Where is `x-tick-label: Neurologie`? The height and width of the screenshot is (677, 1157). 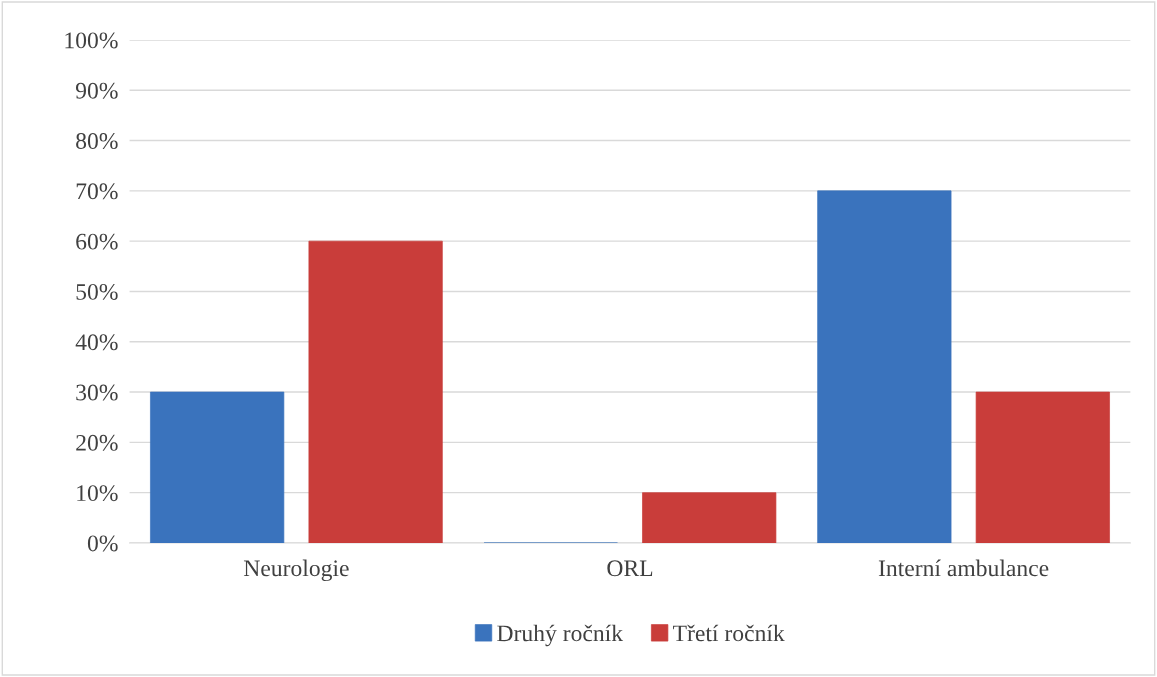
x-tick-label: Neurologie is located at coordinates (296, 570).